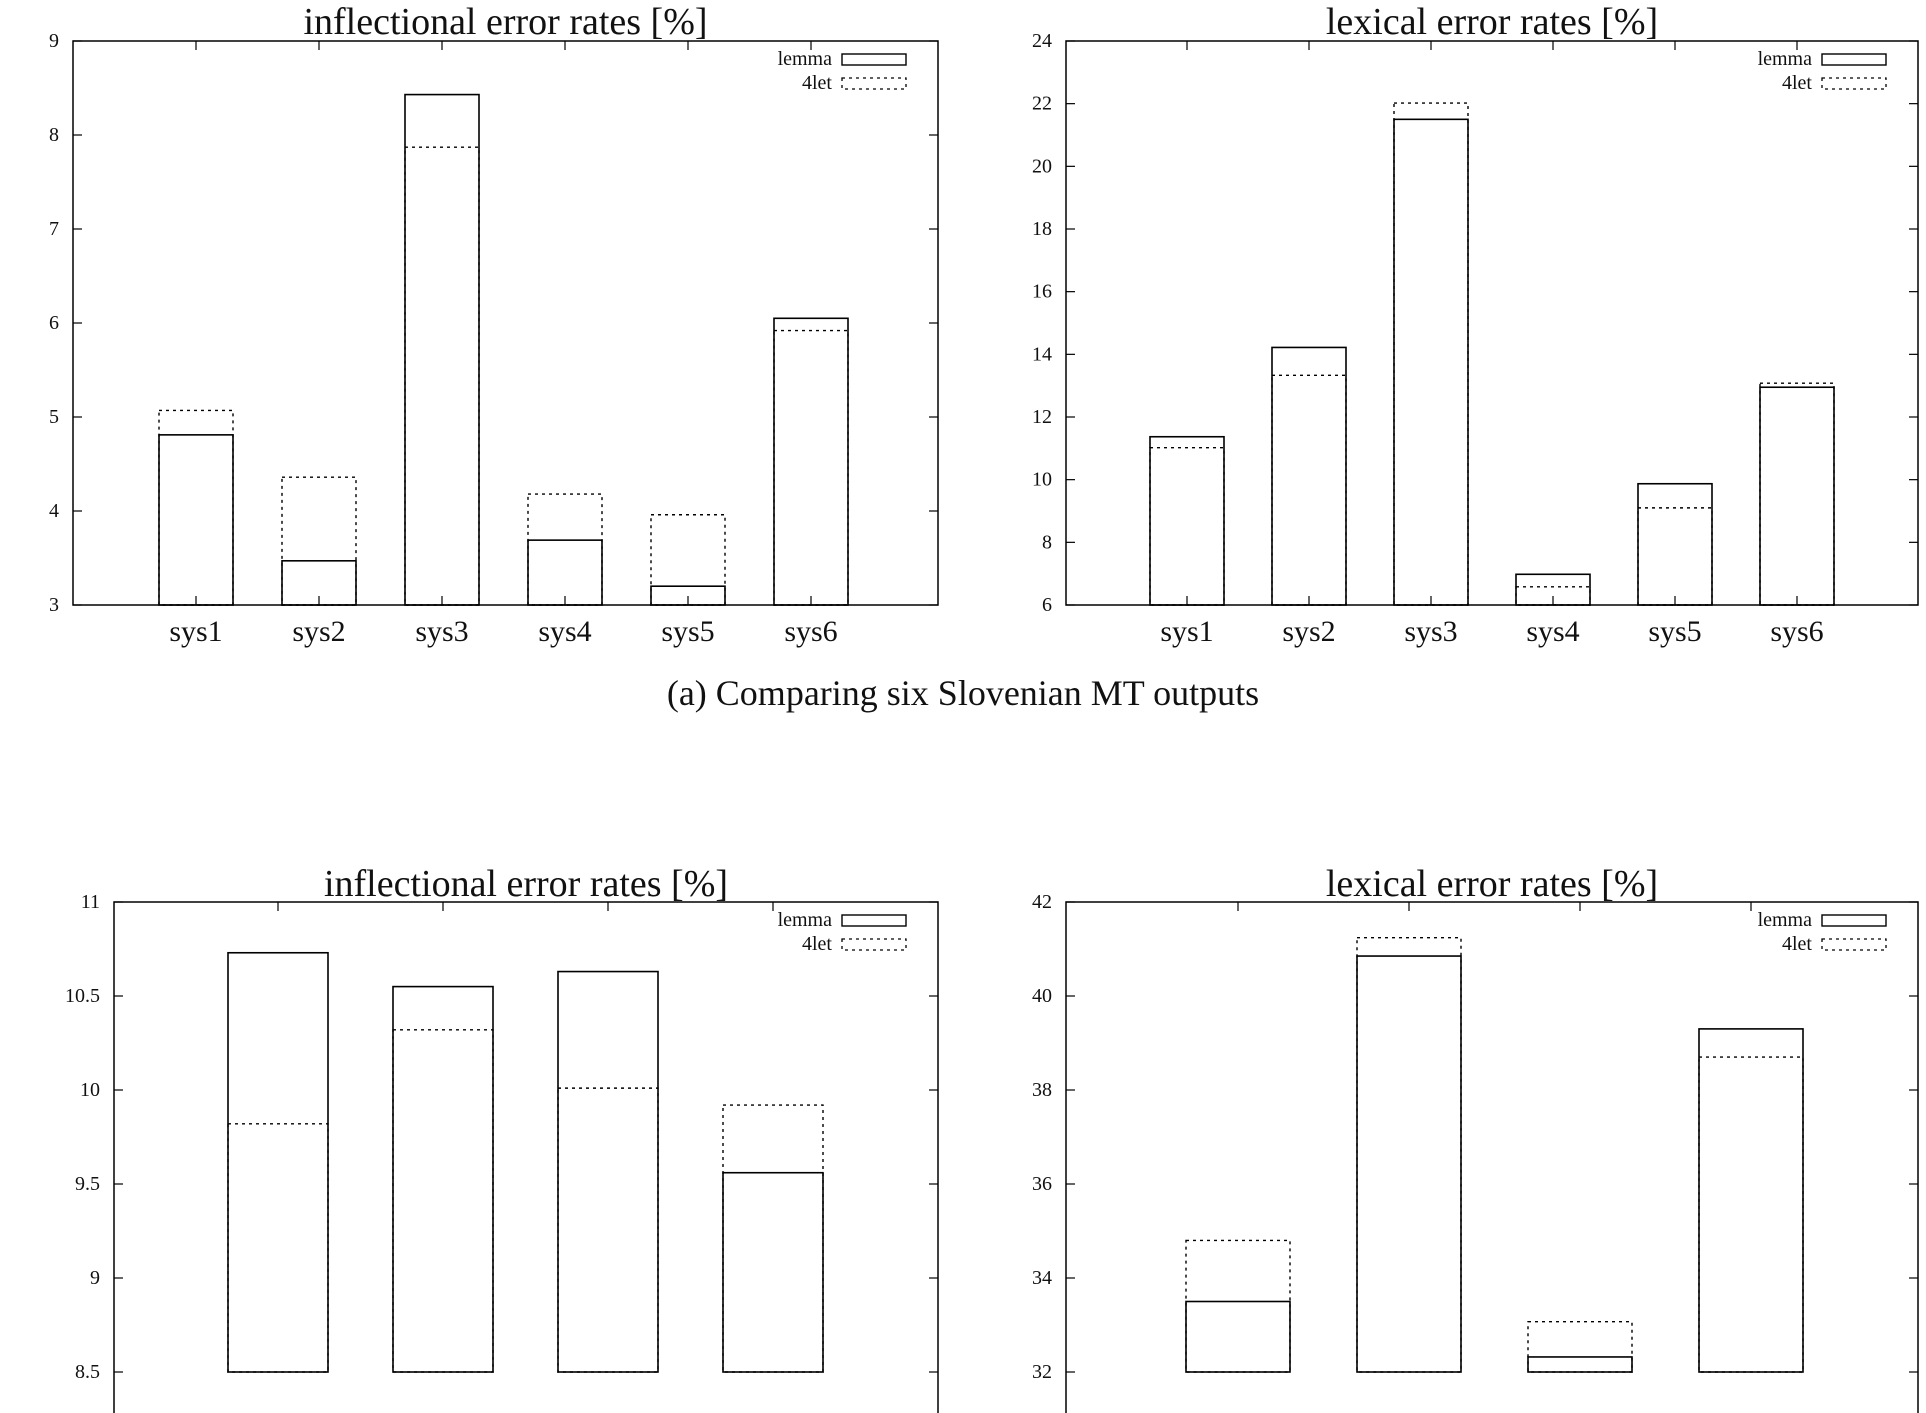 Image resolution: width=1926 pixels, height=1413 pixels. Describe the element at coordinates (87, 1184) in the screenshot. I see `y-tick-label: 9.5` at that location.